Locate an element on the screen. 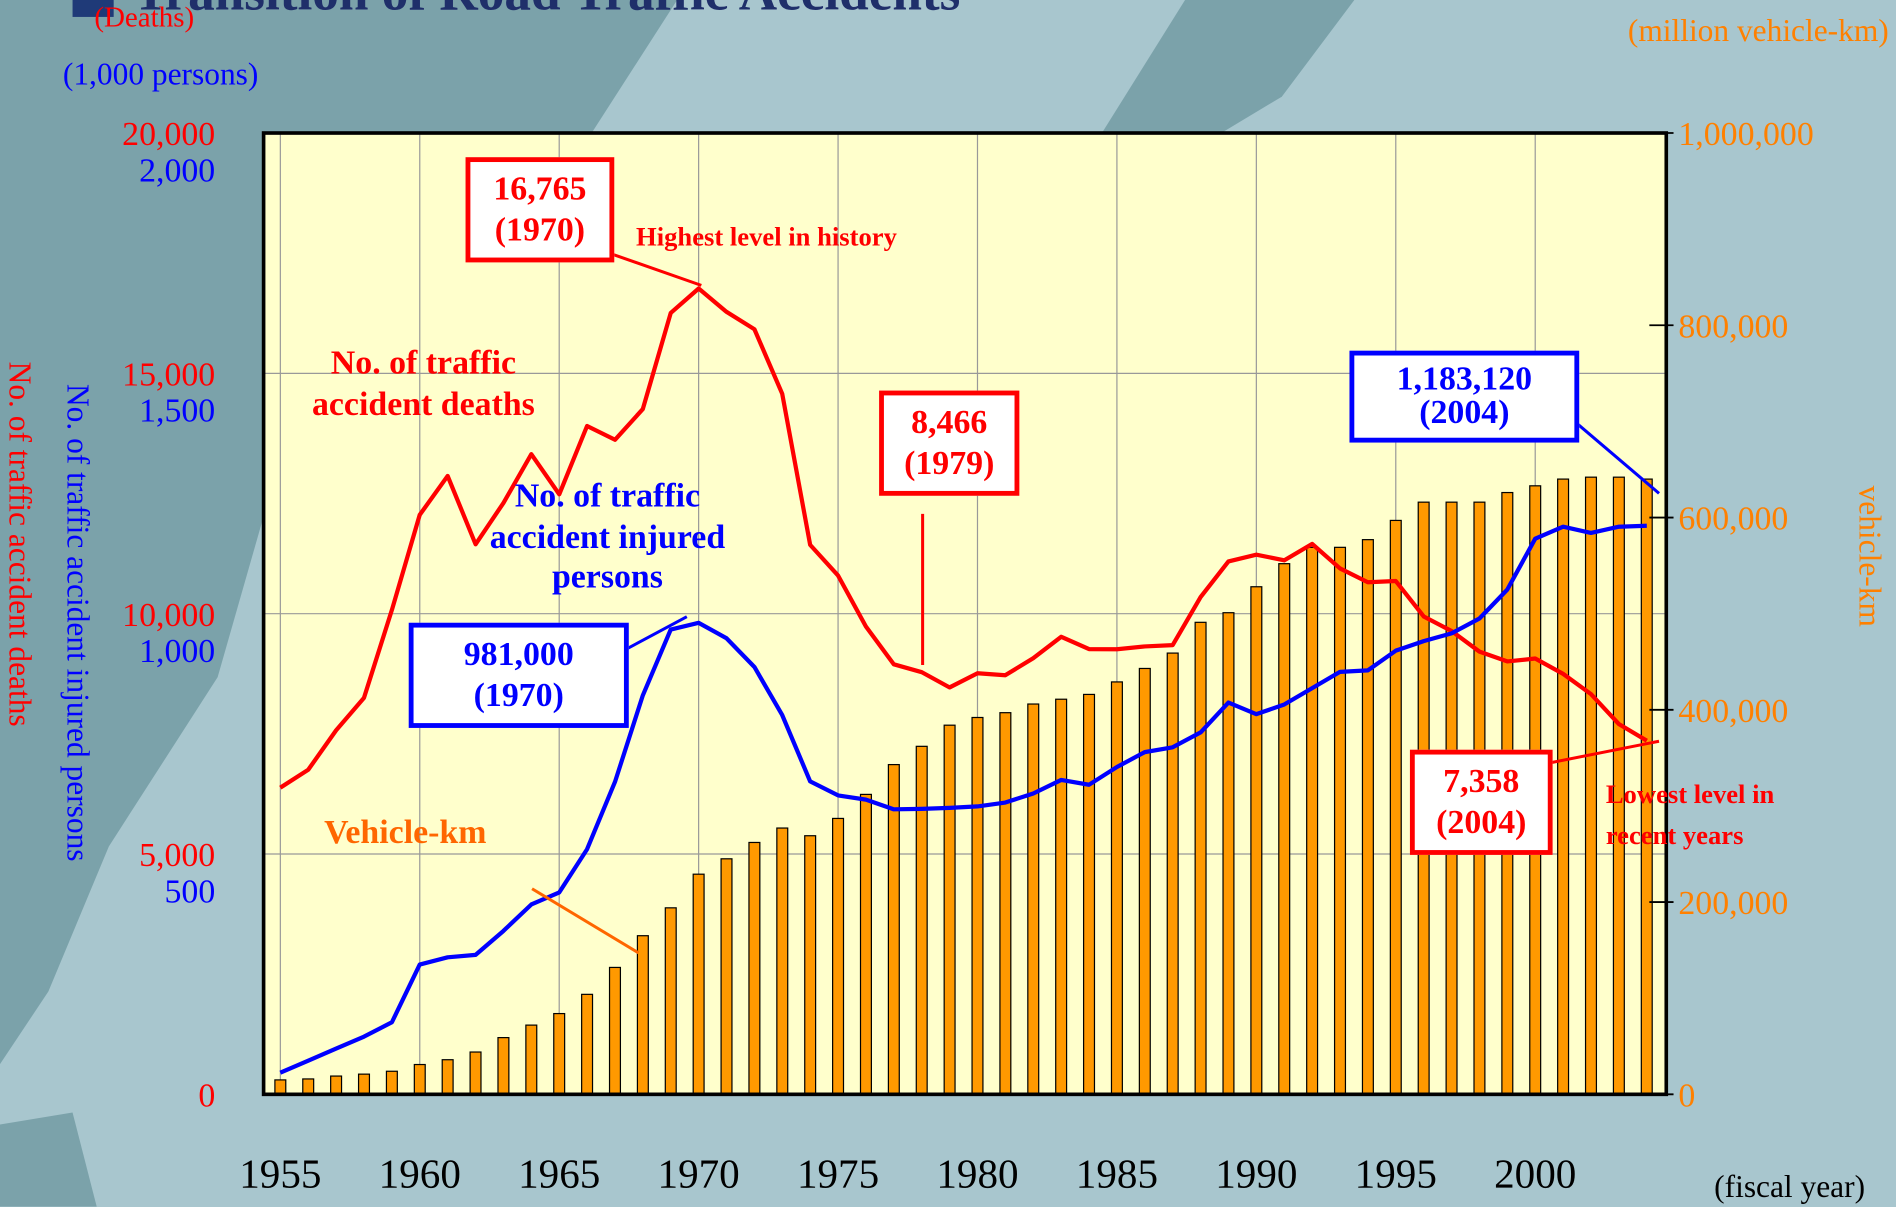  x-tick-label: 1990 is located at coordinates (1256, 1173).